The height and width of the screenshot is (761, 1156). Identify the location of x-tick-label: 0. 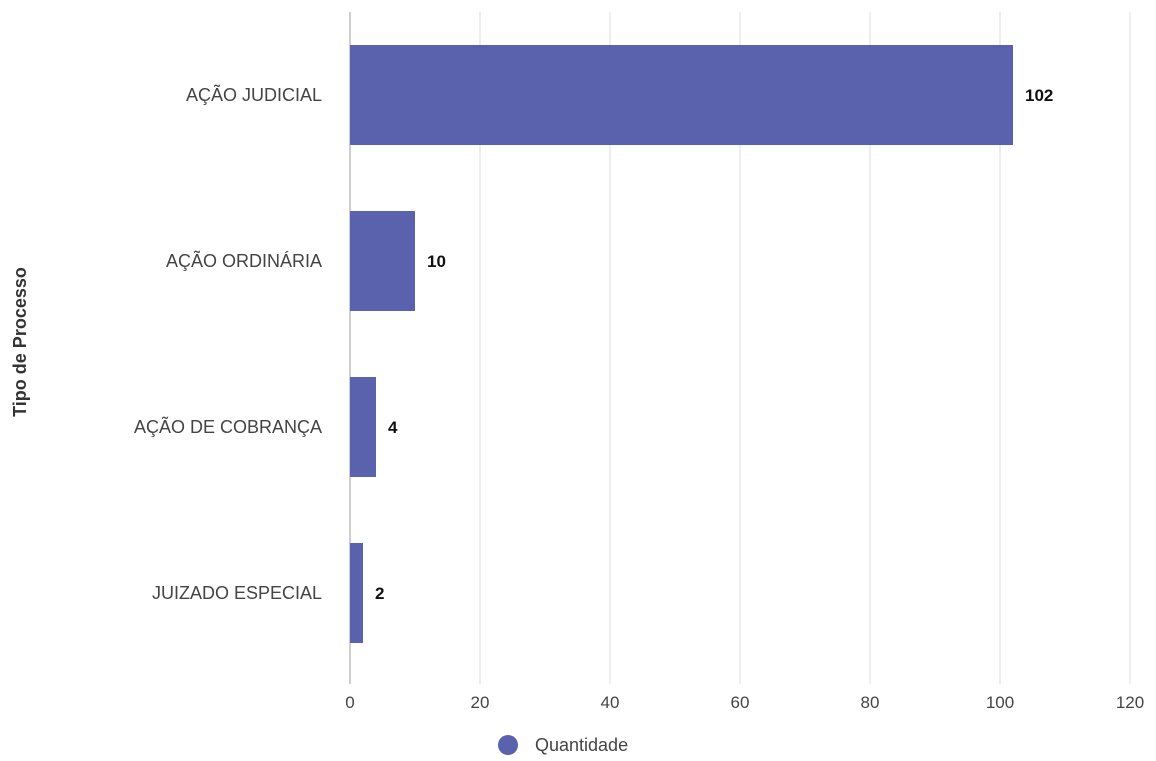
(349, 702).